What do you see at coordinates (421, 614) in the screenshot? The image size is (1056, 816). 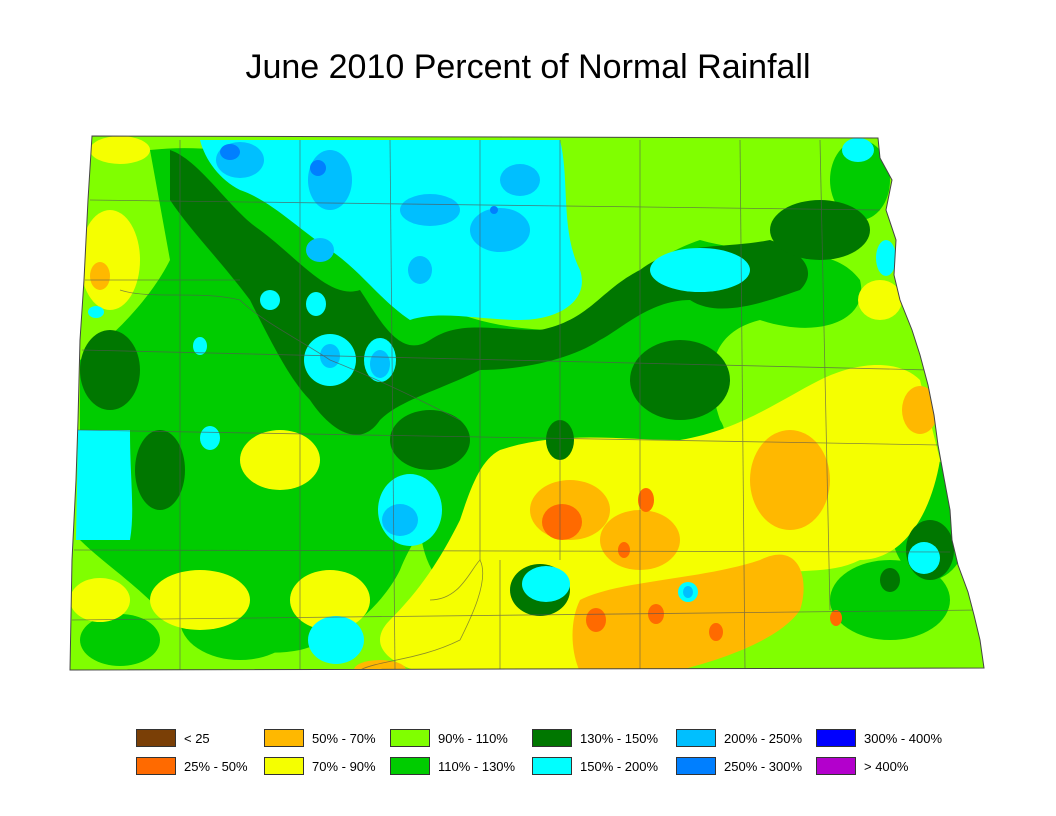 I see `river-line` at bounding box center [421, 614].